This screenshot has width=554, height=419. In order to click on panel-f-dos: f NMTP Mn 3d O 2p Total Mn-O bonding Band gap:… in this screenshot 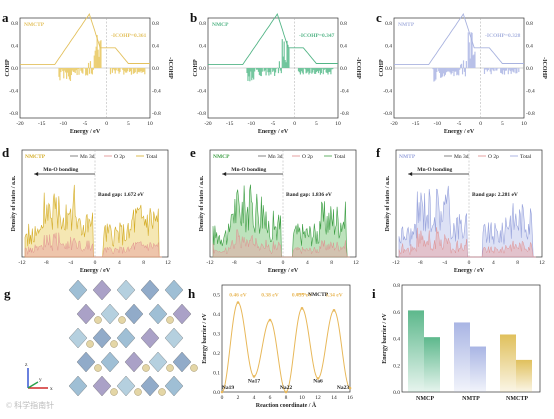, I will do `click(460, 209)`.